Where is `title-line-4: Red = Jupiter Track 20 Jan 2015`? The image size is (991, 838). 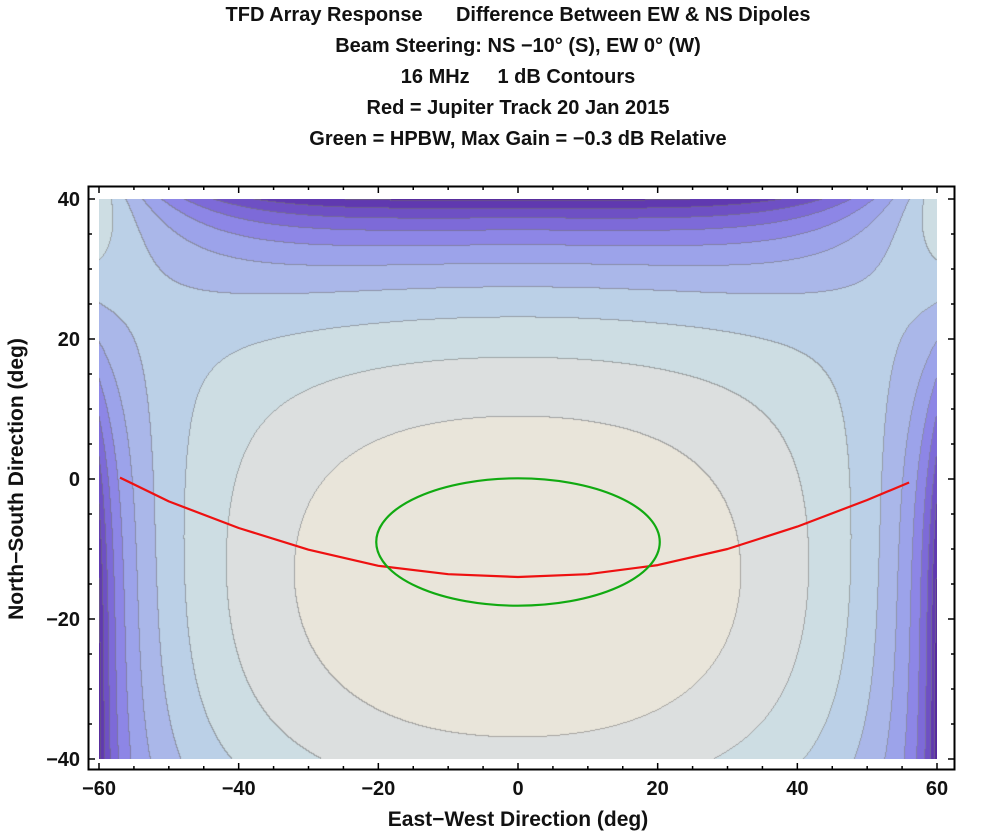
title-line-4: Red = Jupiter Track 20 Jan 2015 is located at coordinates (518, 108).